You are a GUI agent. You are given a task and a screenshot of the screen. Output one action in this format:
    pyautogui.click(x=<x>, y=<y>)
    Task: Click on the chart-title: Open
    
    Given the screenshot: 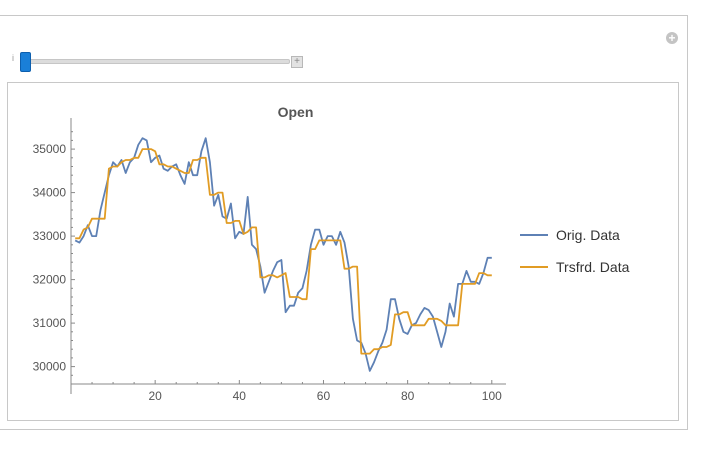 What is the action you would take?
    pyautogui.click(x=296, y=112)
    